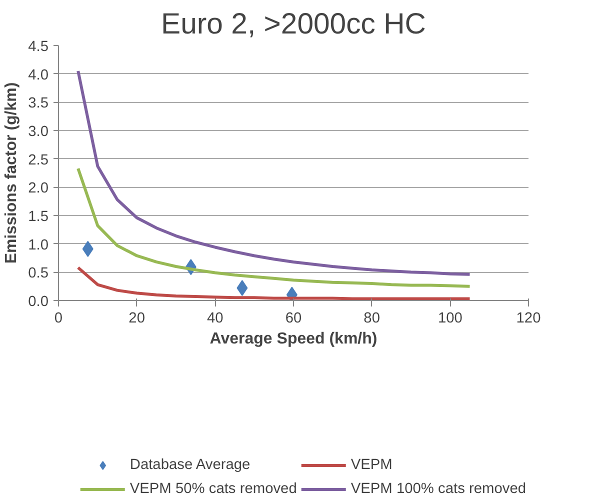 The image size is (599, 494). What do you see at coordinates (528, 318) in the screenshot?
I see `x-tick-label: 120` at bounding box center [528, 318].